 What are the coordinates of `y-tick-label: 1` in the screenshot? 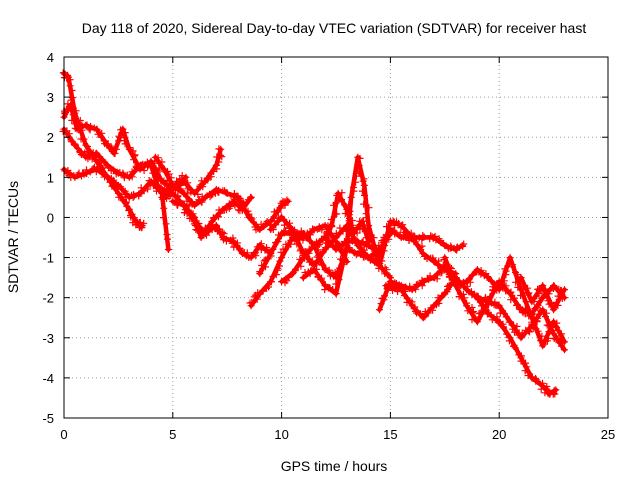 It's located at (50, 177).